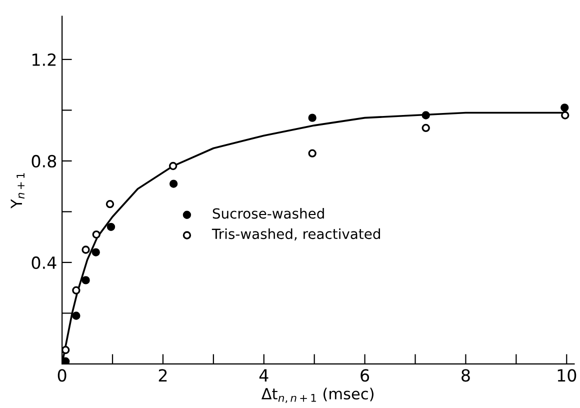 This screenshot has height=408, width=580. What do you see at coordinates (17, 190) in the screenshot?
I see `y-axis-title: Y$_{n+1}$` at bounding box center [17, 190].